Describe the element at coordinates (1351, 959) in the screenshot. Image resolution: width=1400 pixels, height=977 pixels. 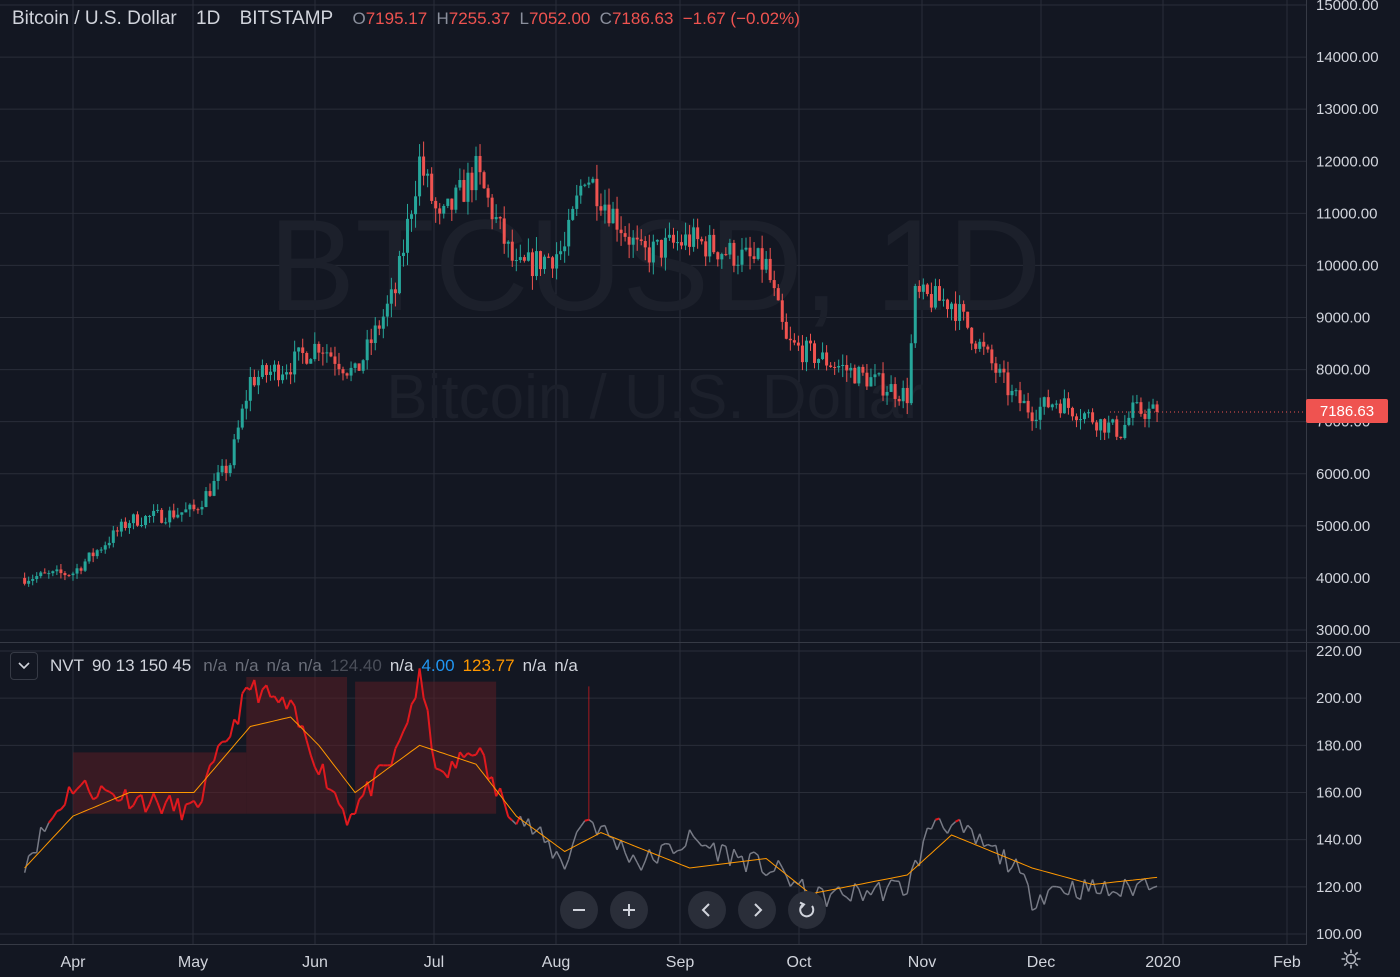
I see `gear-icon` at that location.